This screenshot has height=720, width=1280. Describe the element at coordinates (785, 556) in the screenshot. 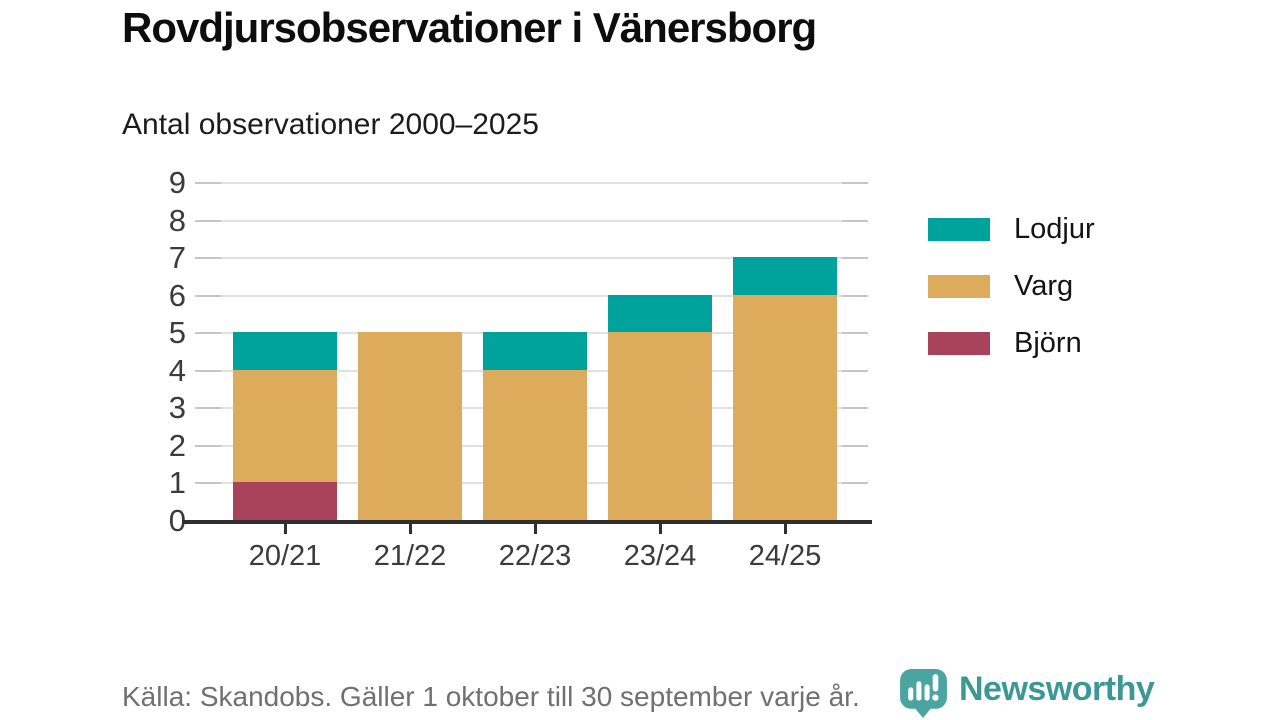

I see `x-axis-label-24-25: 24/25` at that location.